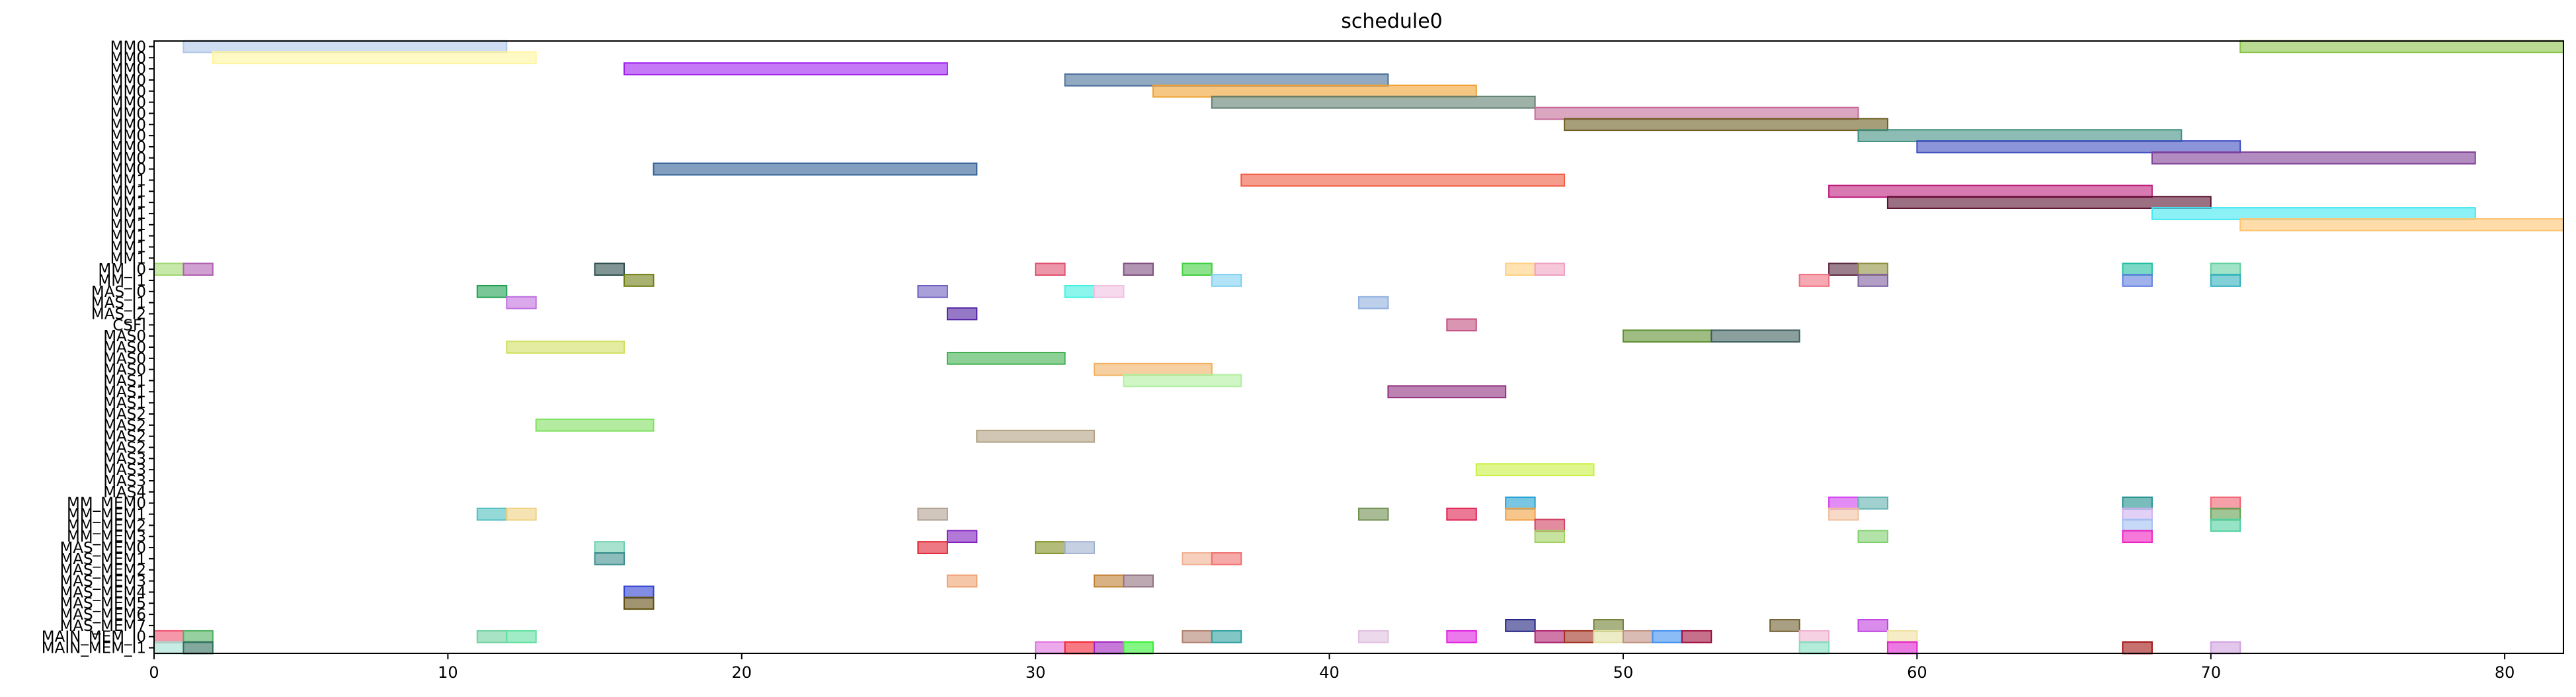 Image resolution: width=2576 pixels, height=697 pixels. I want to click on y-tick-label: MAS_I0, so click(119, 292).